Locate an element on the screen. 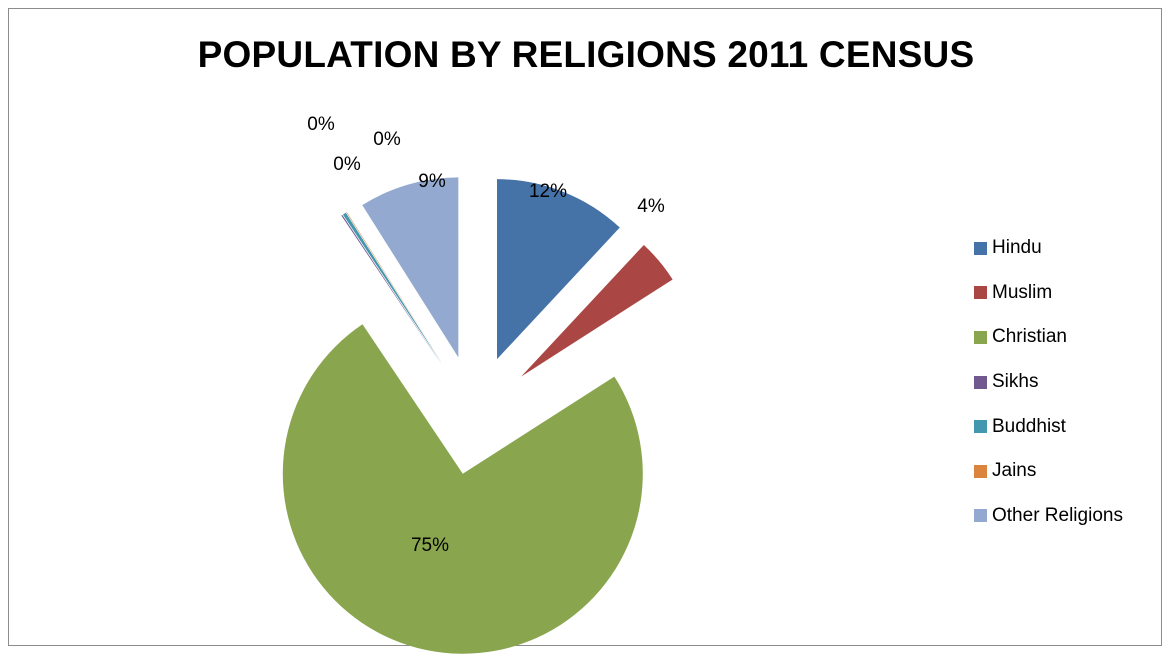 This screenshot has height=654, width=1172. chart-title: POPULATION BY RELIGIONS 2011 CENSUS is located at coordinates (586, 54).